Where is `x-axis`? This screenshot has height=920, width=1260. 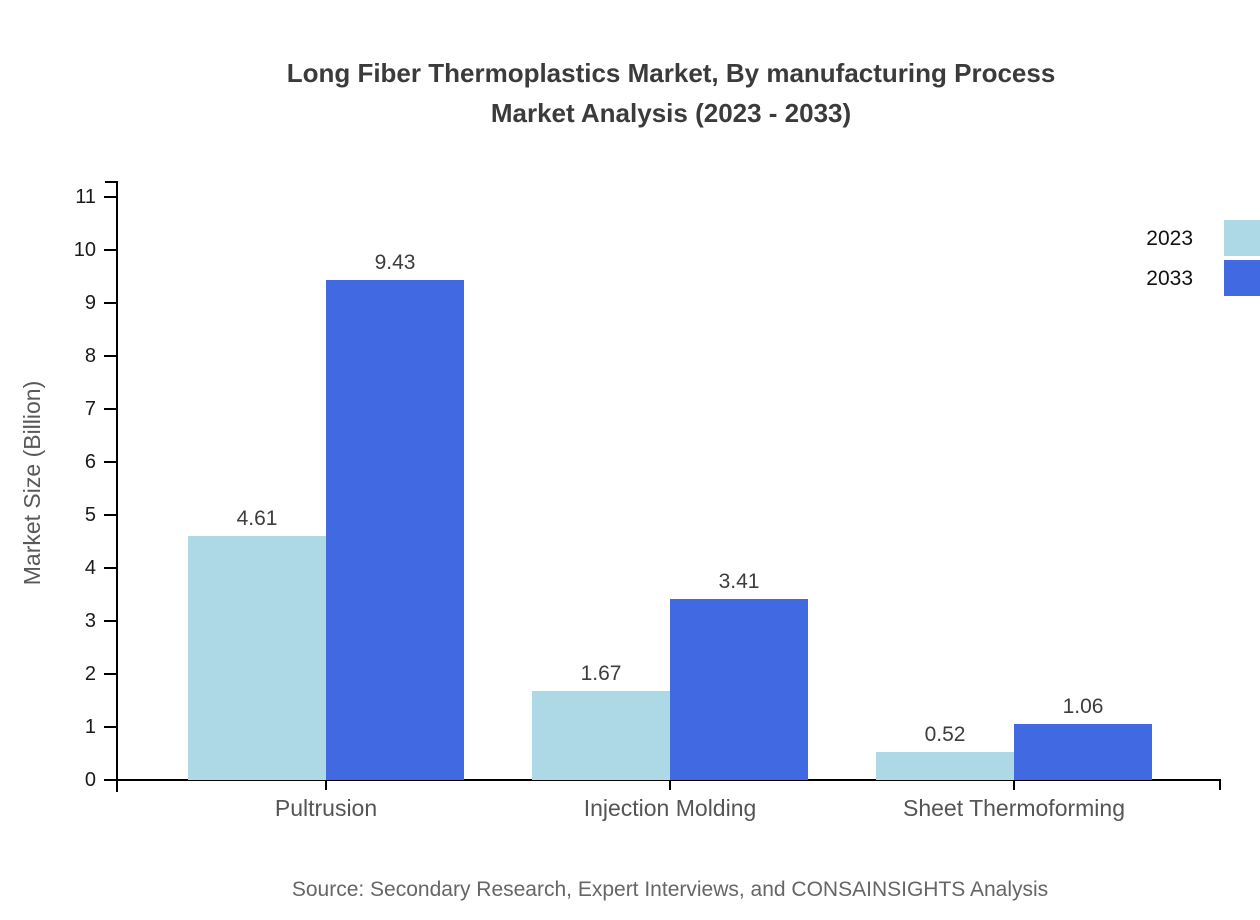
x-axis is located at coordinates (663, 780).